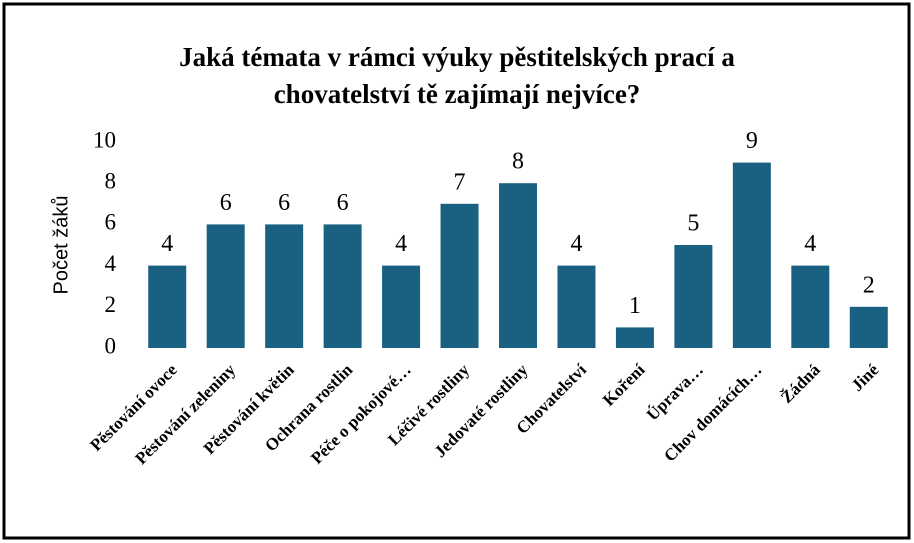 The image size is (914, 543). What do you see at coordinates (111, 180) in the screenshot?
I see `y-tick-label: 8` at bounding box center [111, 180].